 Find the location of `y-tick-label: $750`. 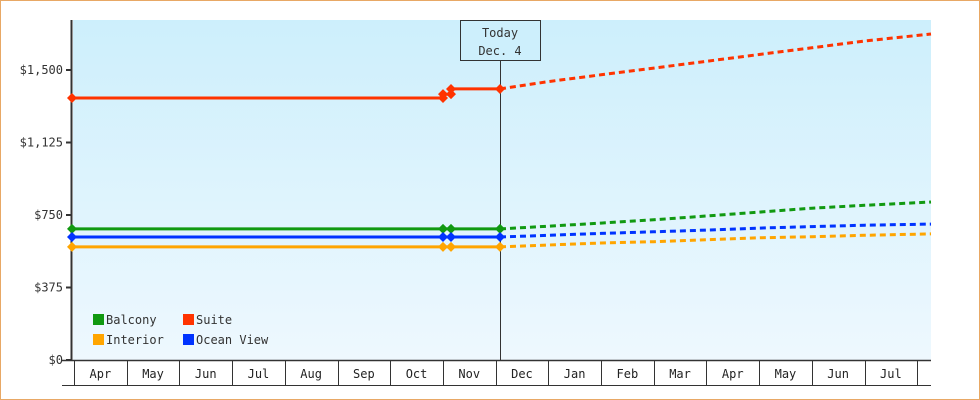

y-tick-label: $750 is located at coordinates (48, 215).